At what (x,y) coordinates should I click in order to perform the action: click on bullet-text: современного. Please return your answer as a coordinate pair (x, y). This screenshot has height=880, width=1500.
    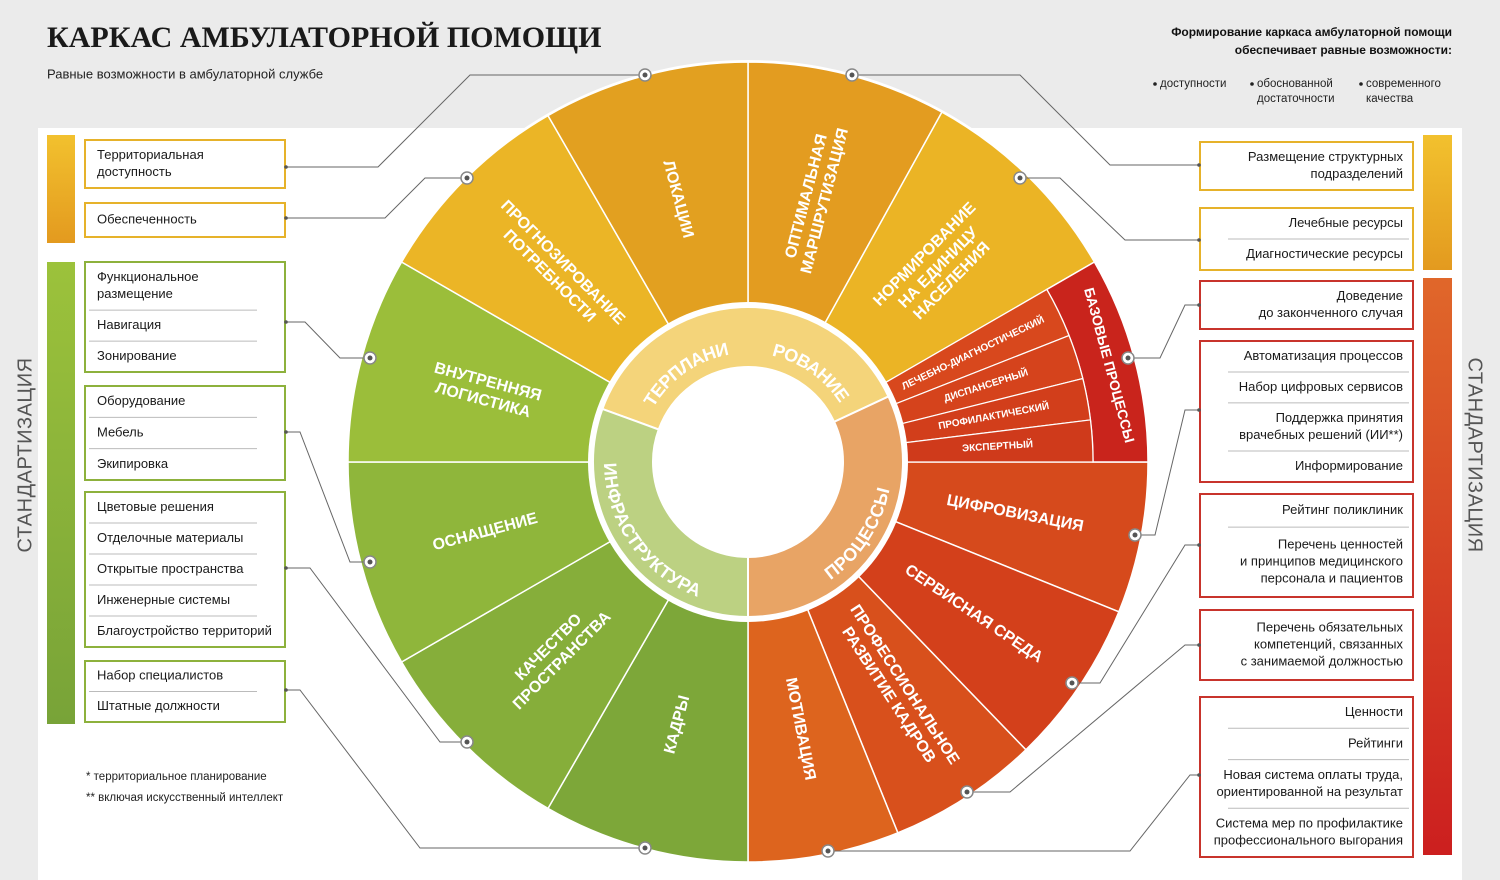
    Looking at the image, I should click on (1403, 84).